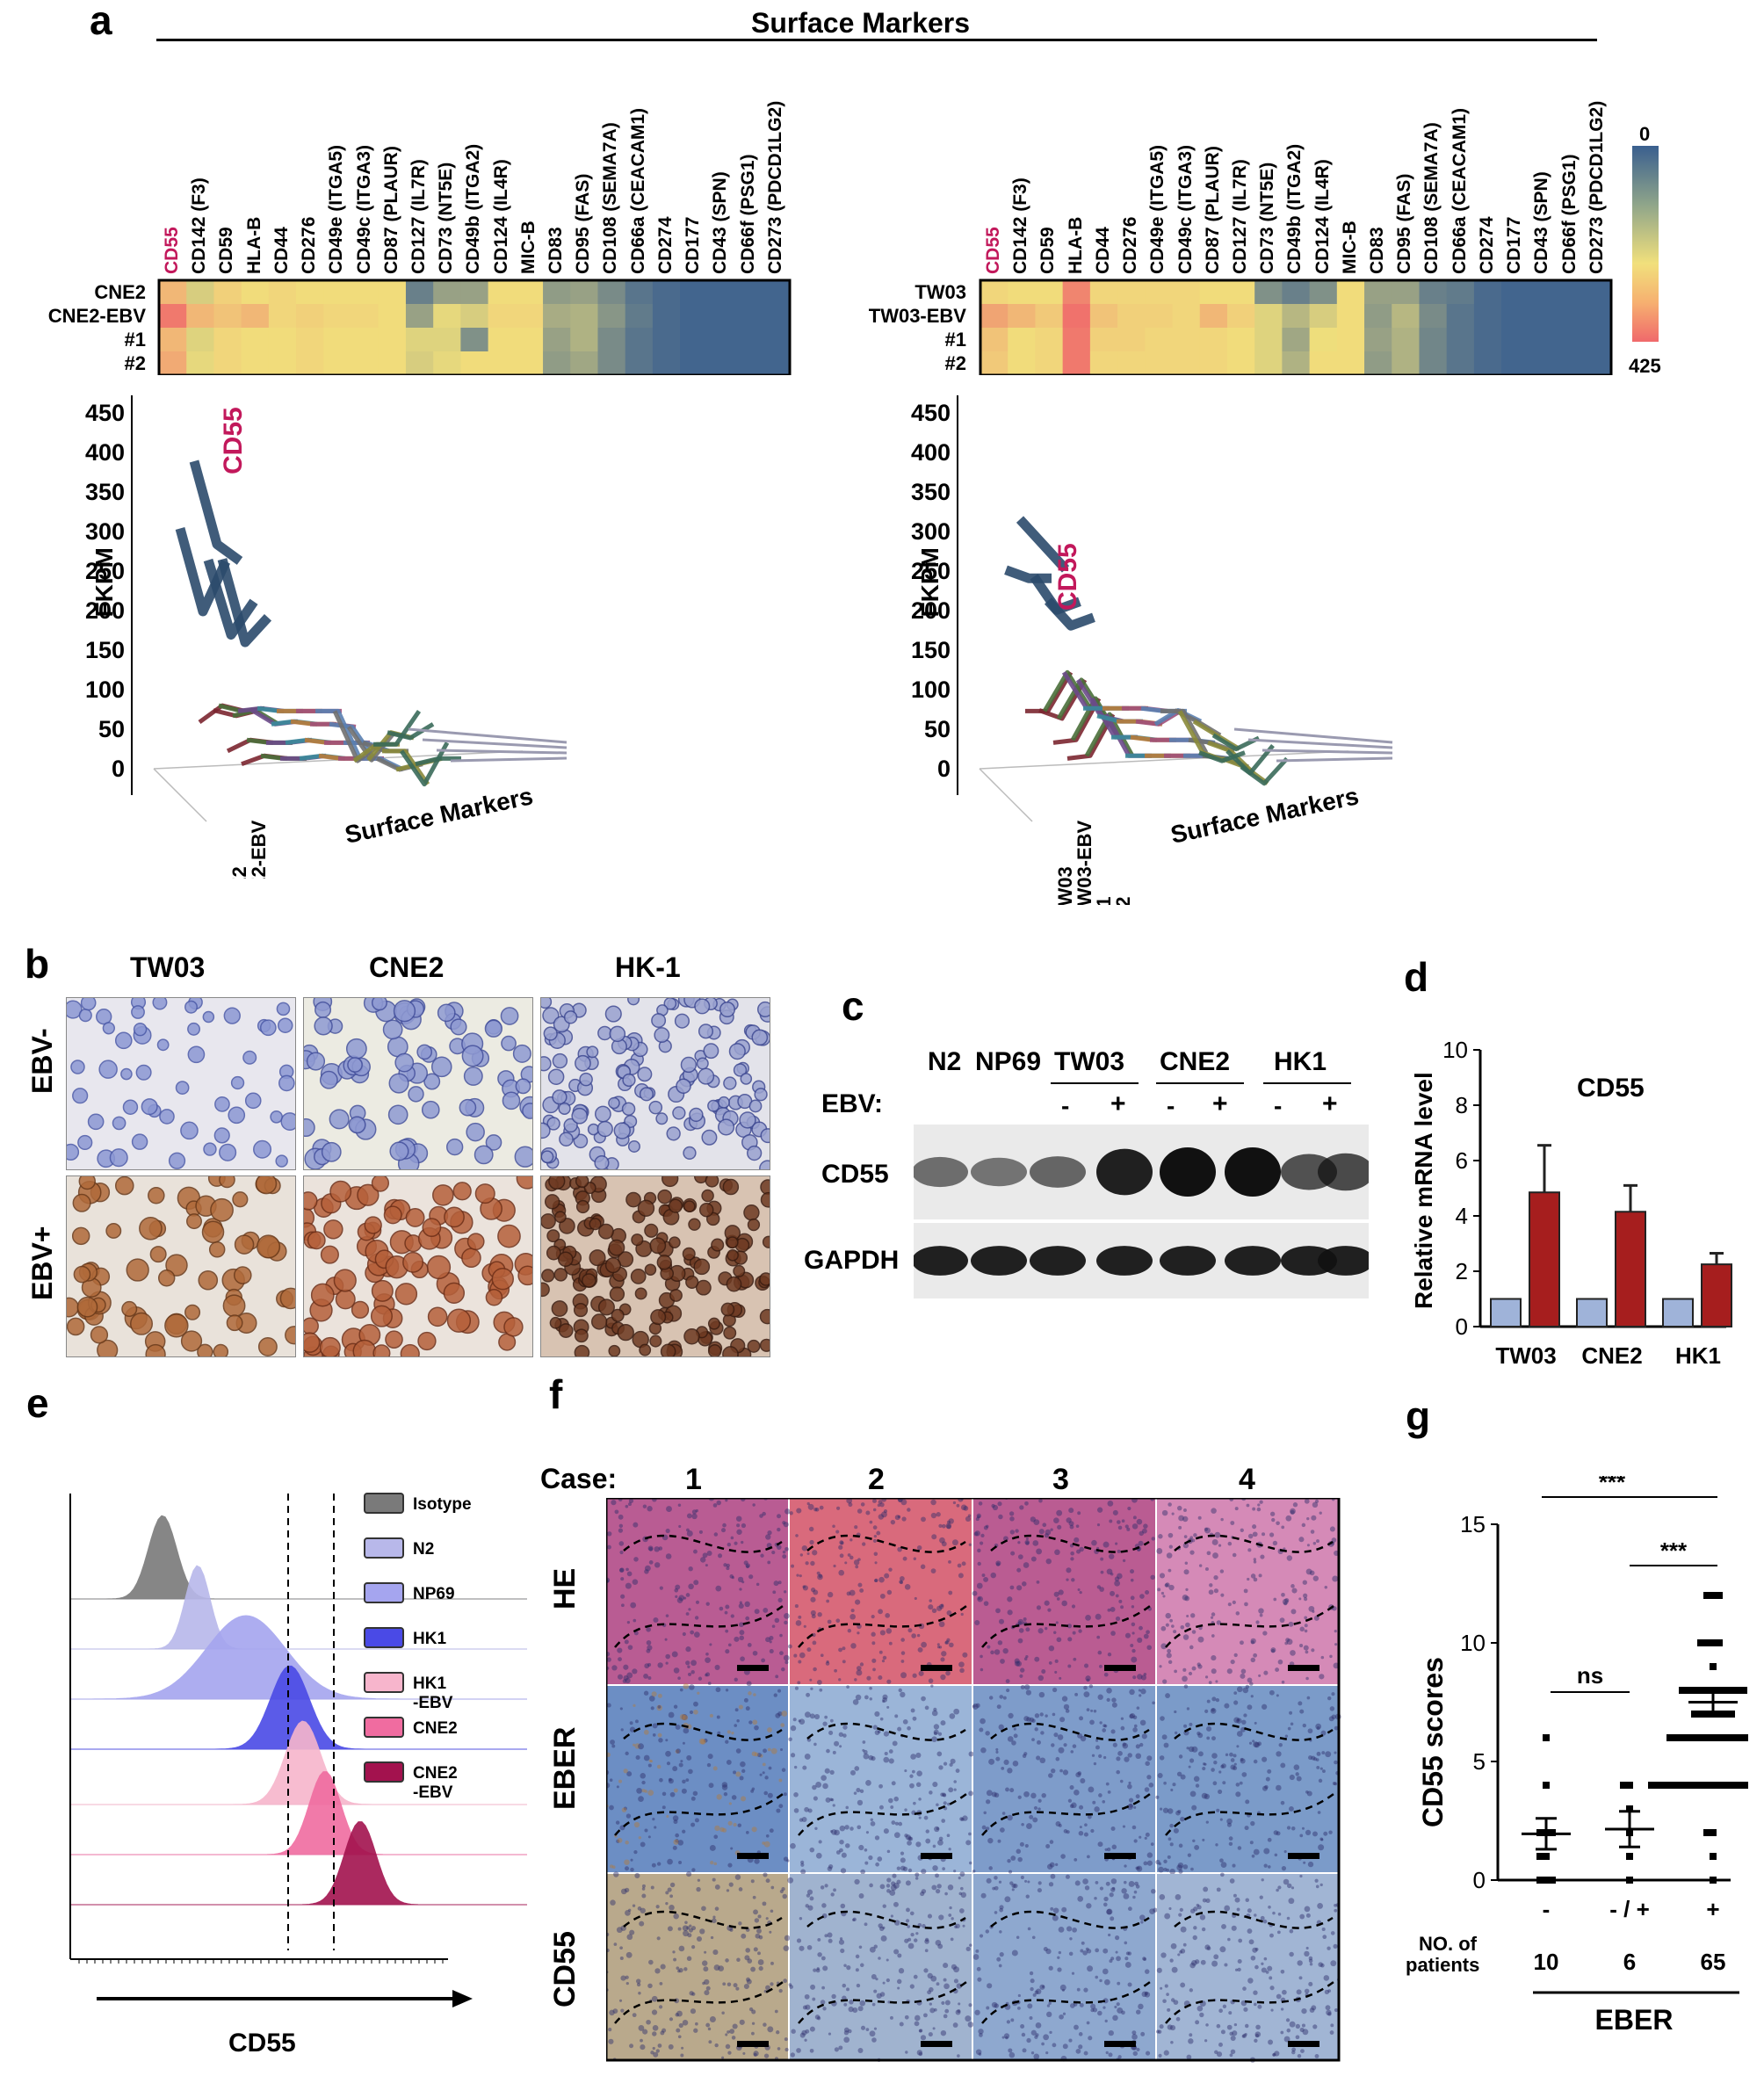 The height and width of the screenshot is (2076, 1764). What do you see at coordinates (565, 1969) in the screenshot?
I see `row-cd55: CD55` at bounding box center [565, 1969].